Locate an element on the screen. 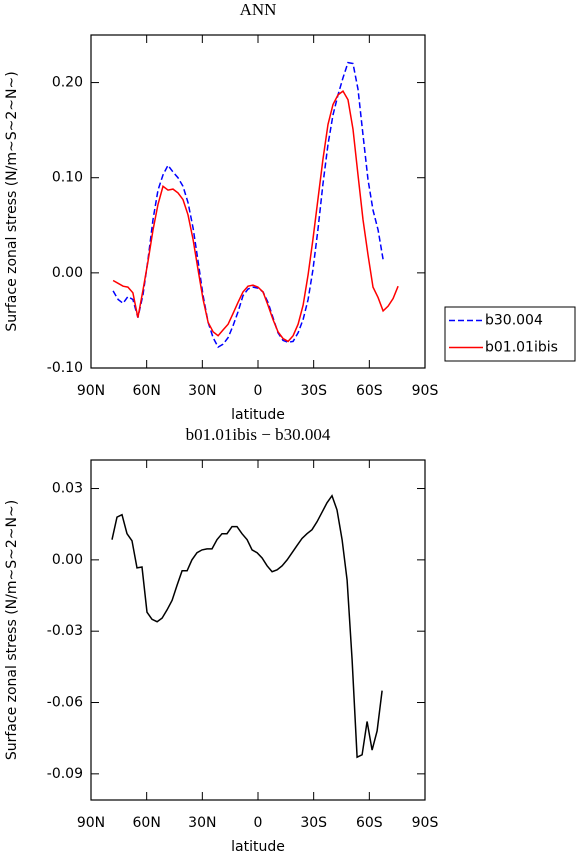  y-tick-label: -0.09 is located at coordinates (65, 774).